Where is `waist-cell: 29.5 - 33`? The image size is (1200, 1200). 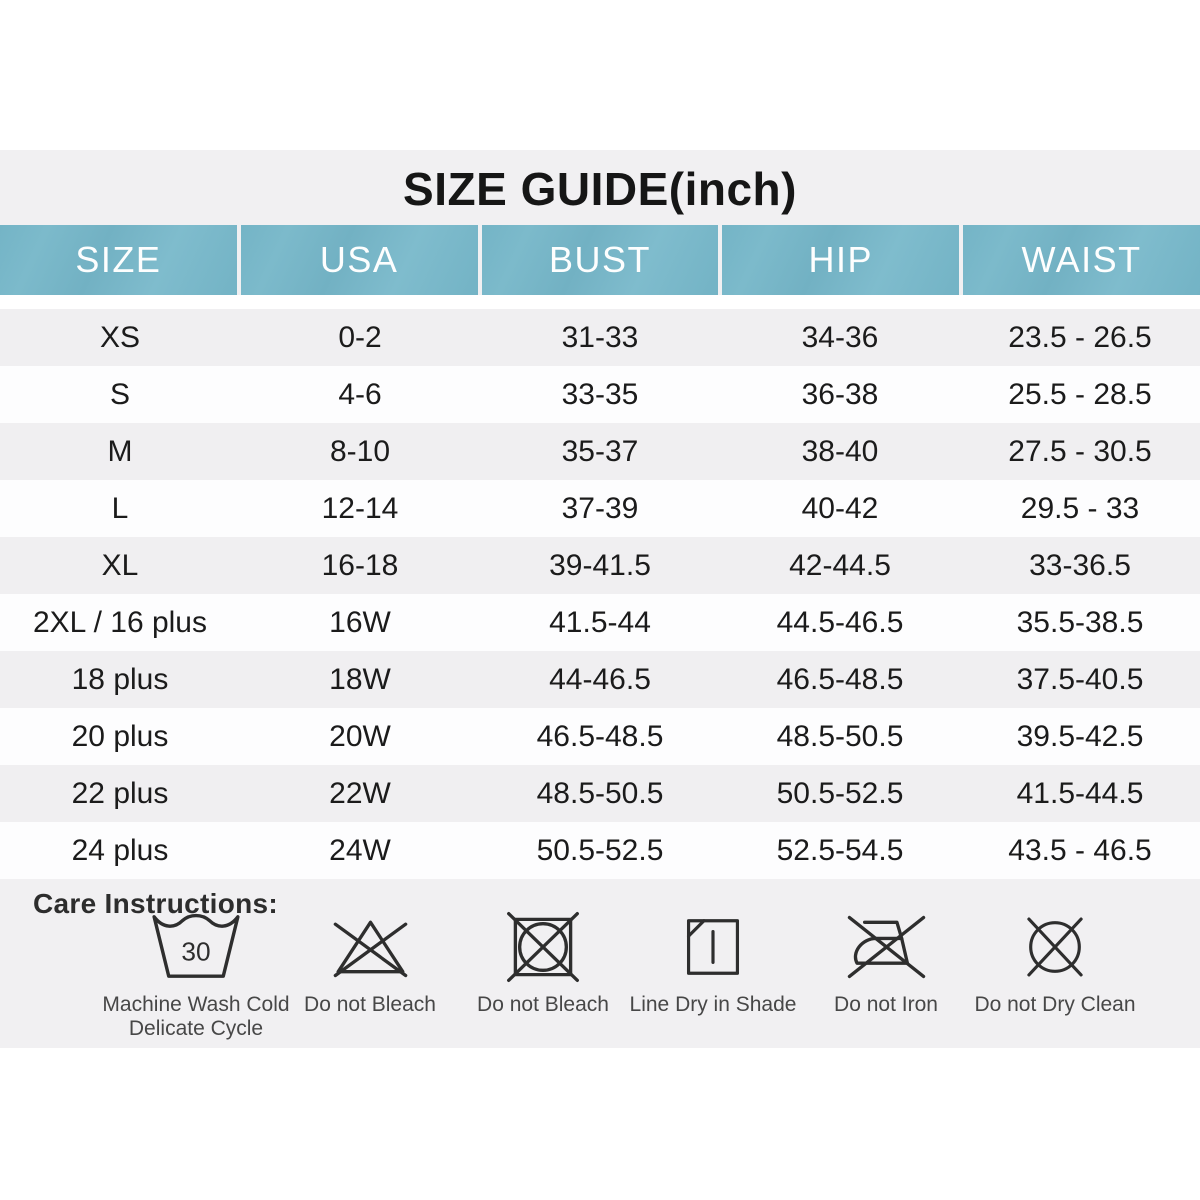
waist-cell: 29.5 - 33 is located at coordinates (1080, 508).